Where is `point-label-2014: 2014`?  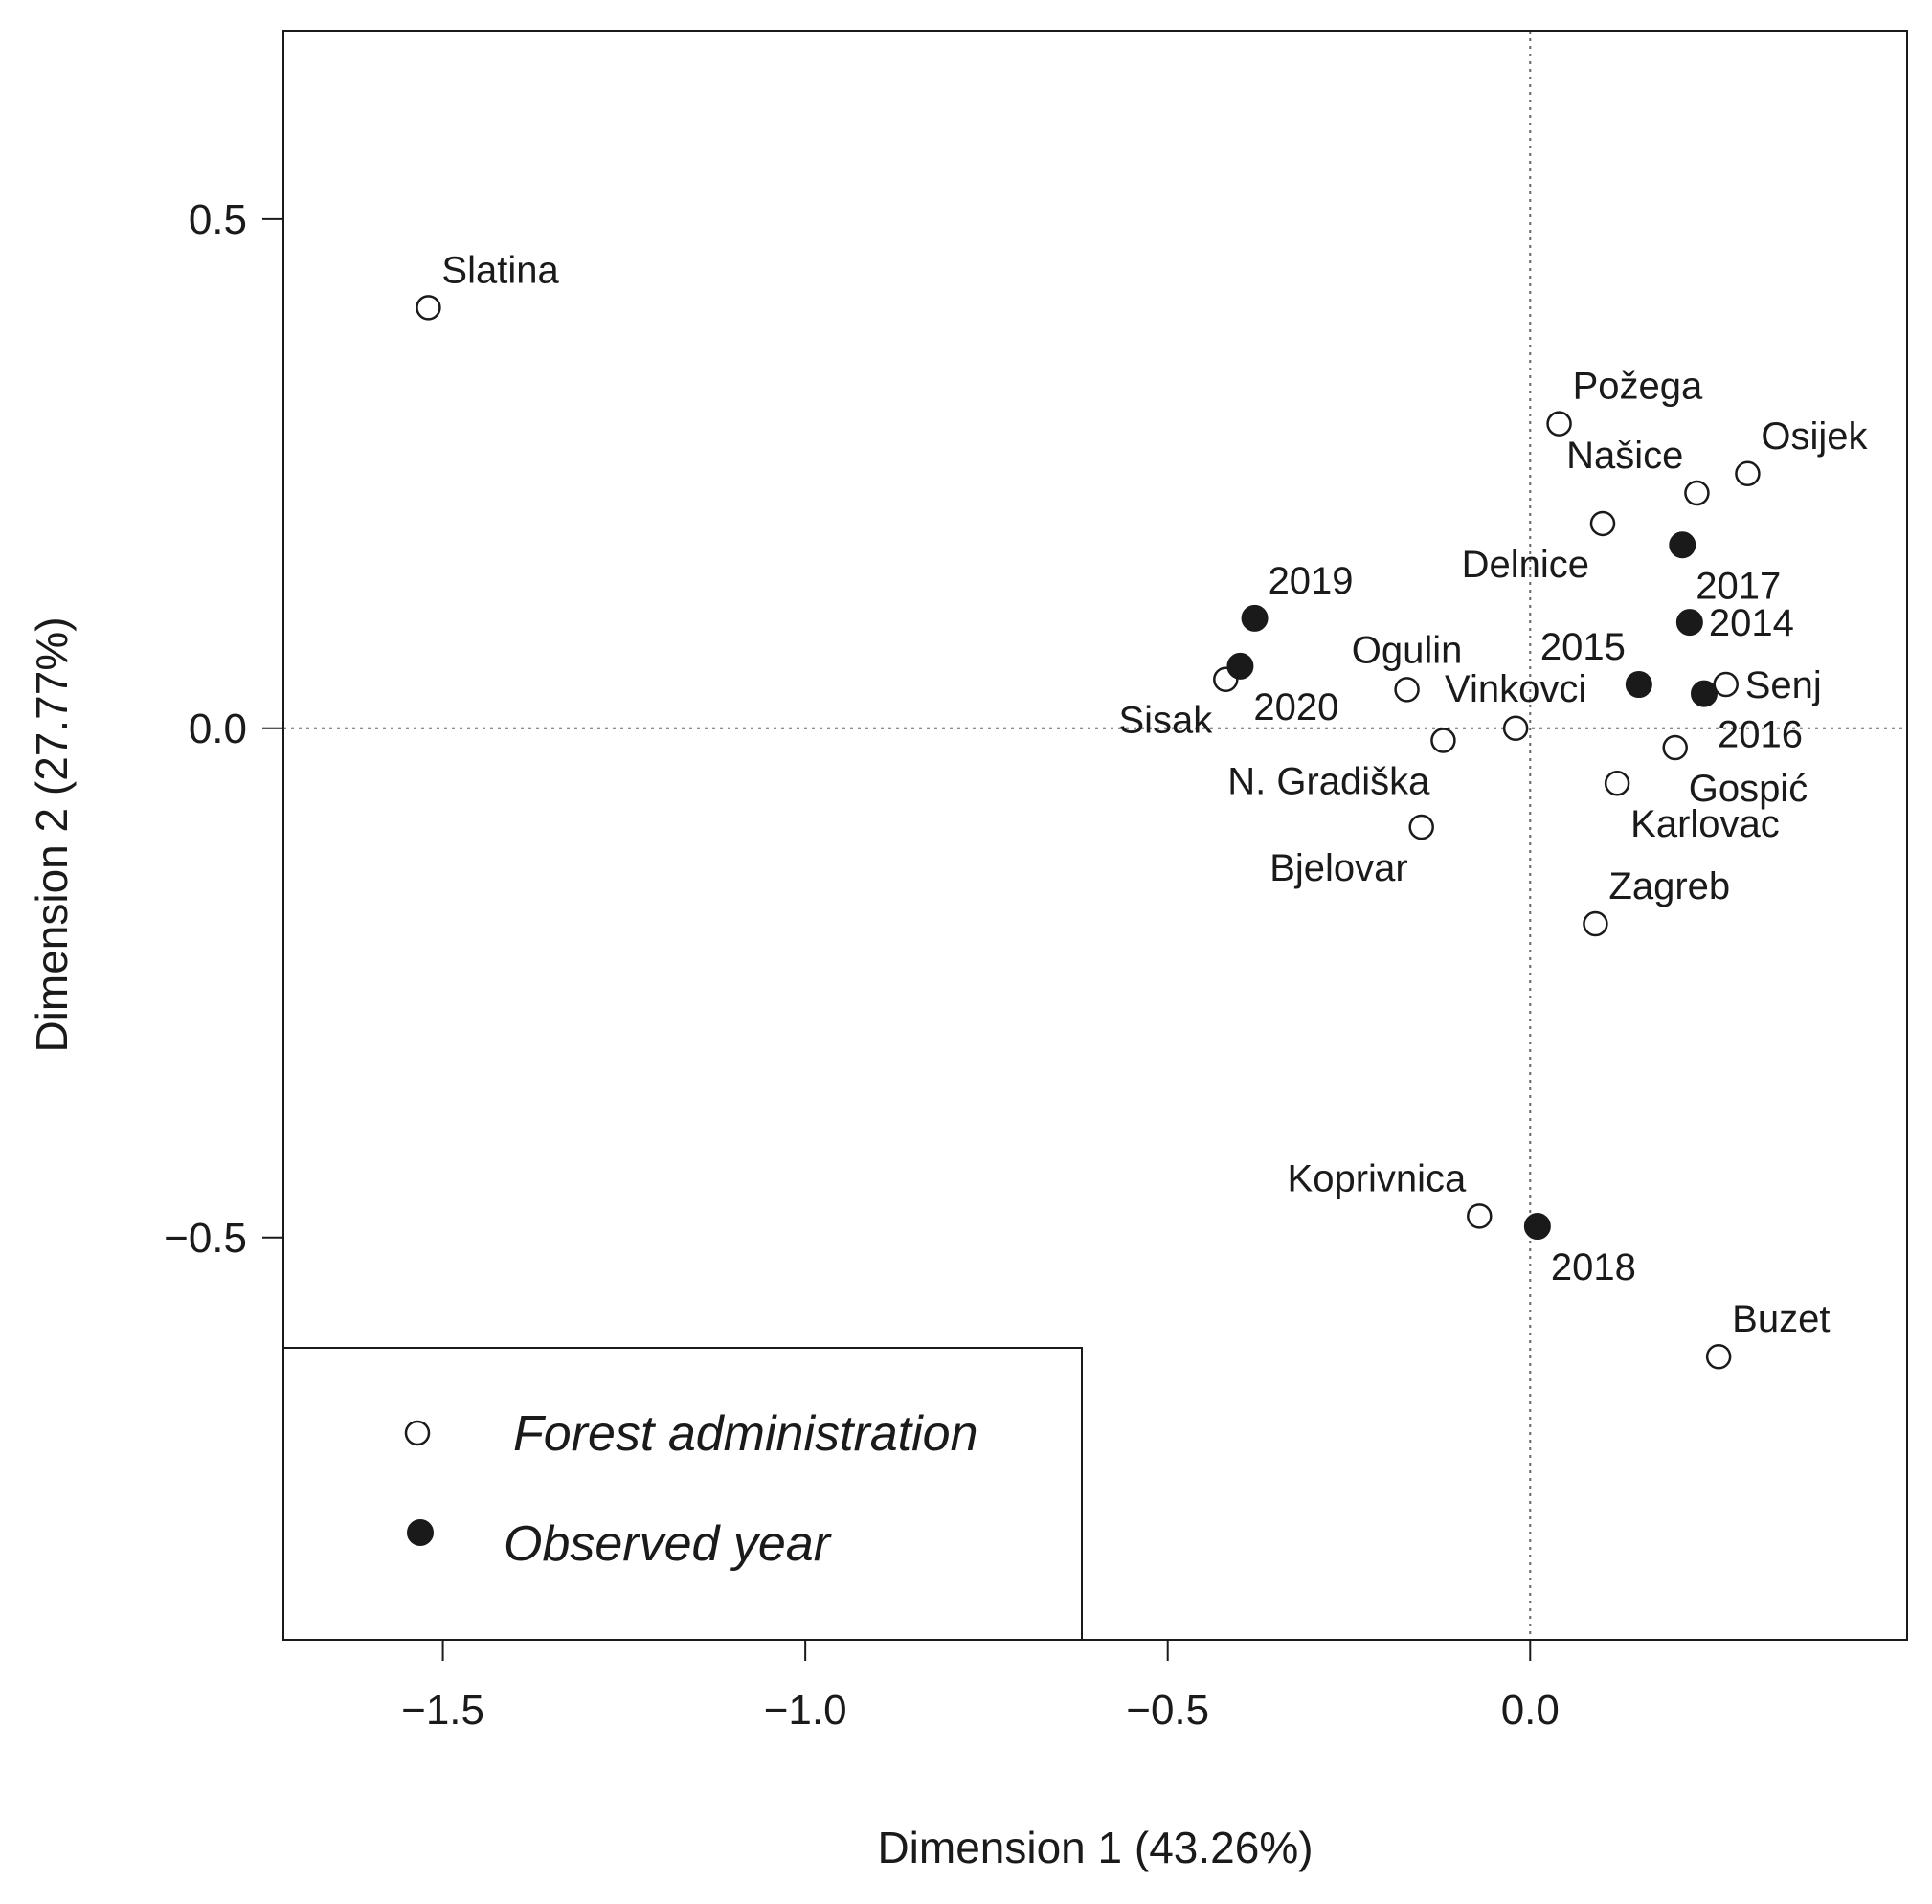
point-label-2014: 2014 is located at coordinates (1752, 623).